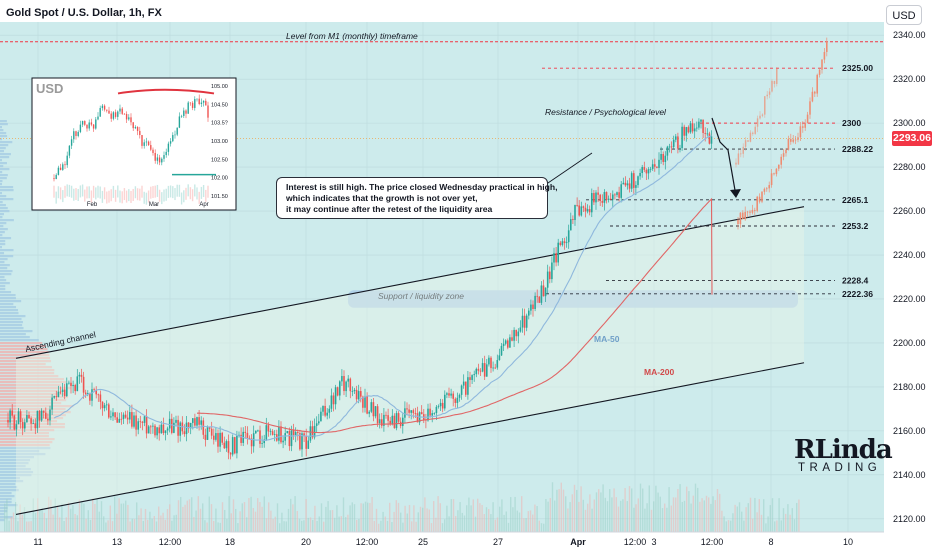 This screenshot has width=932, height=555. What do you see at coordinates (49, 88) in the screenshot?
I see `inset-title: USD` at bounding box center [49, 88].